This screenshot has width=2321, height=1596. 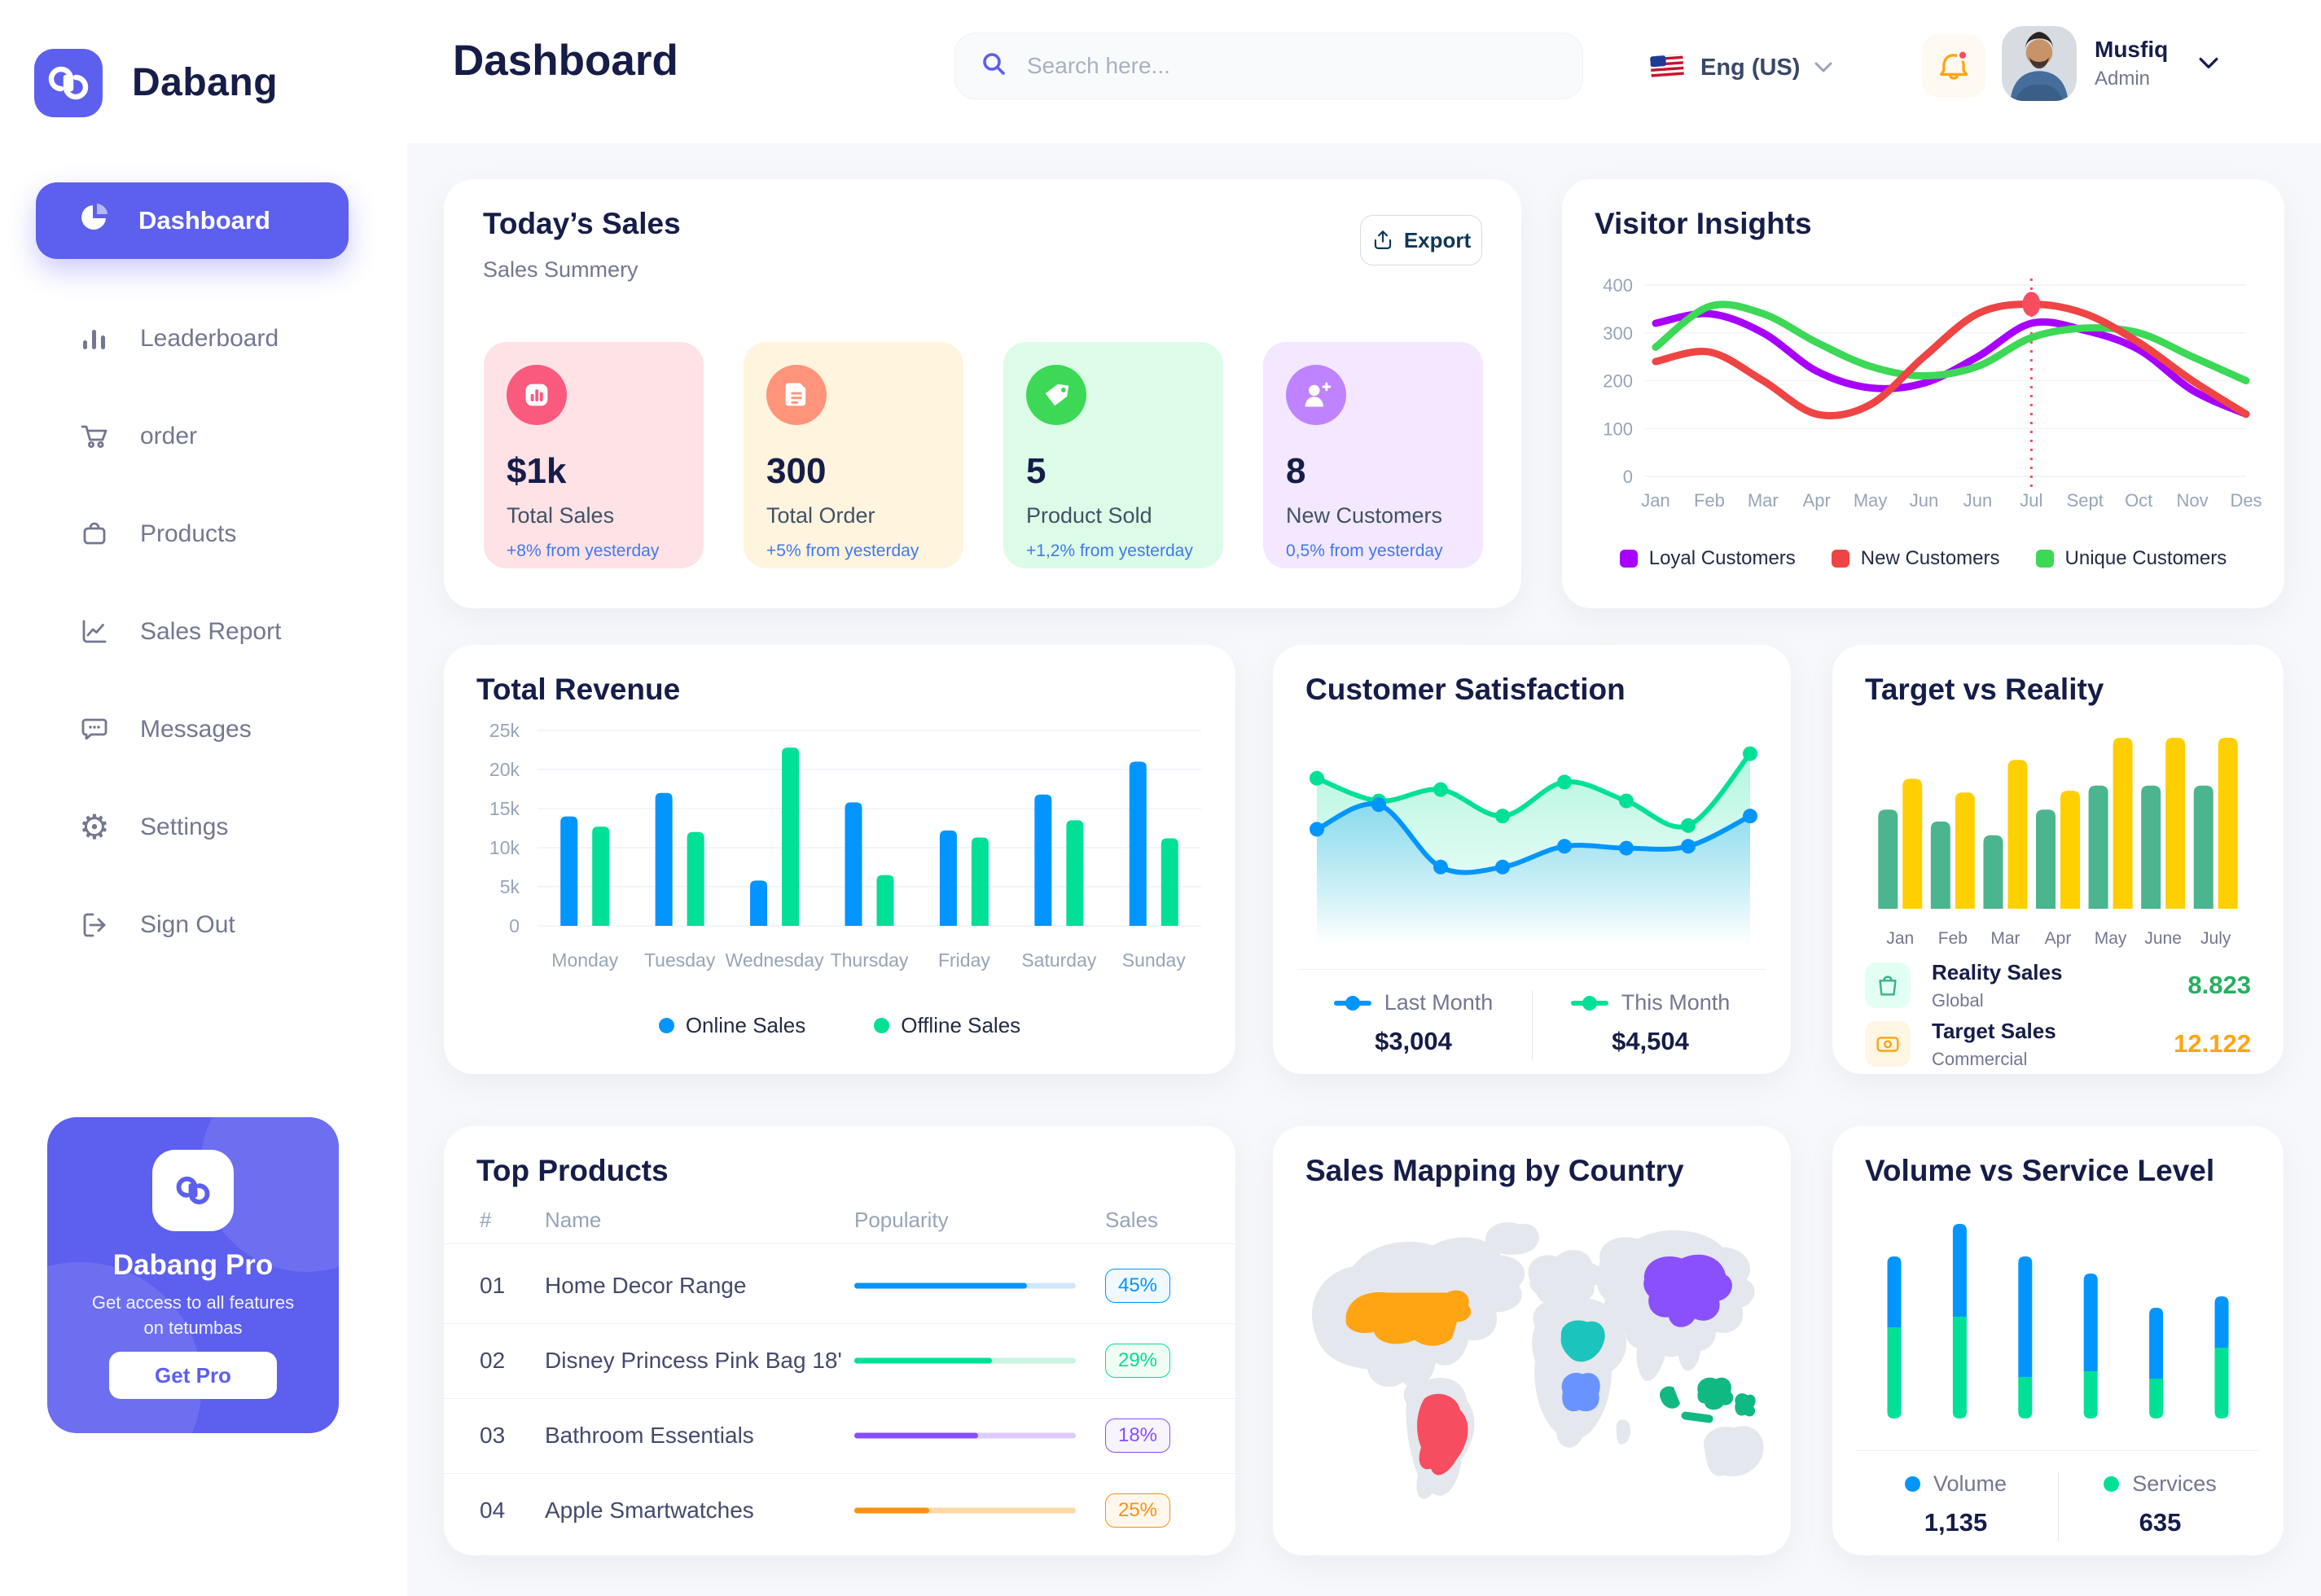 I want to click on export-button: Export, so click(x=1421, y=240).